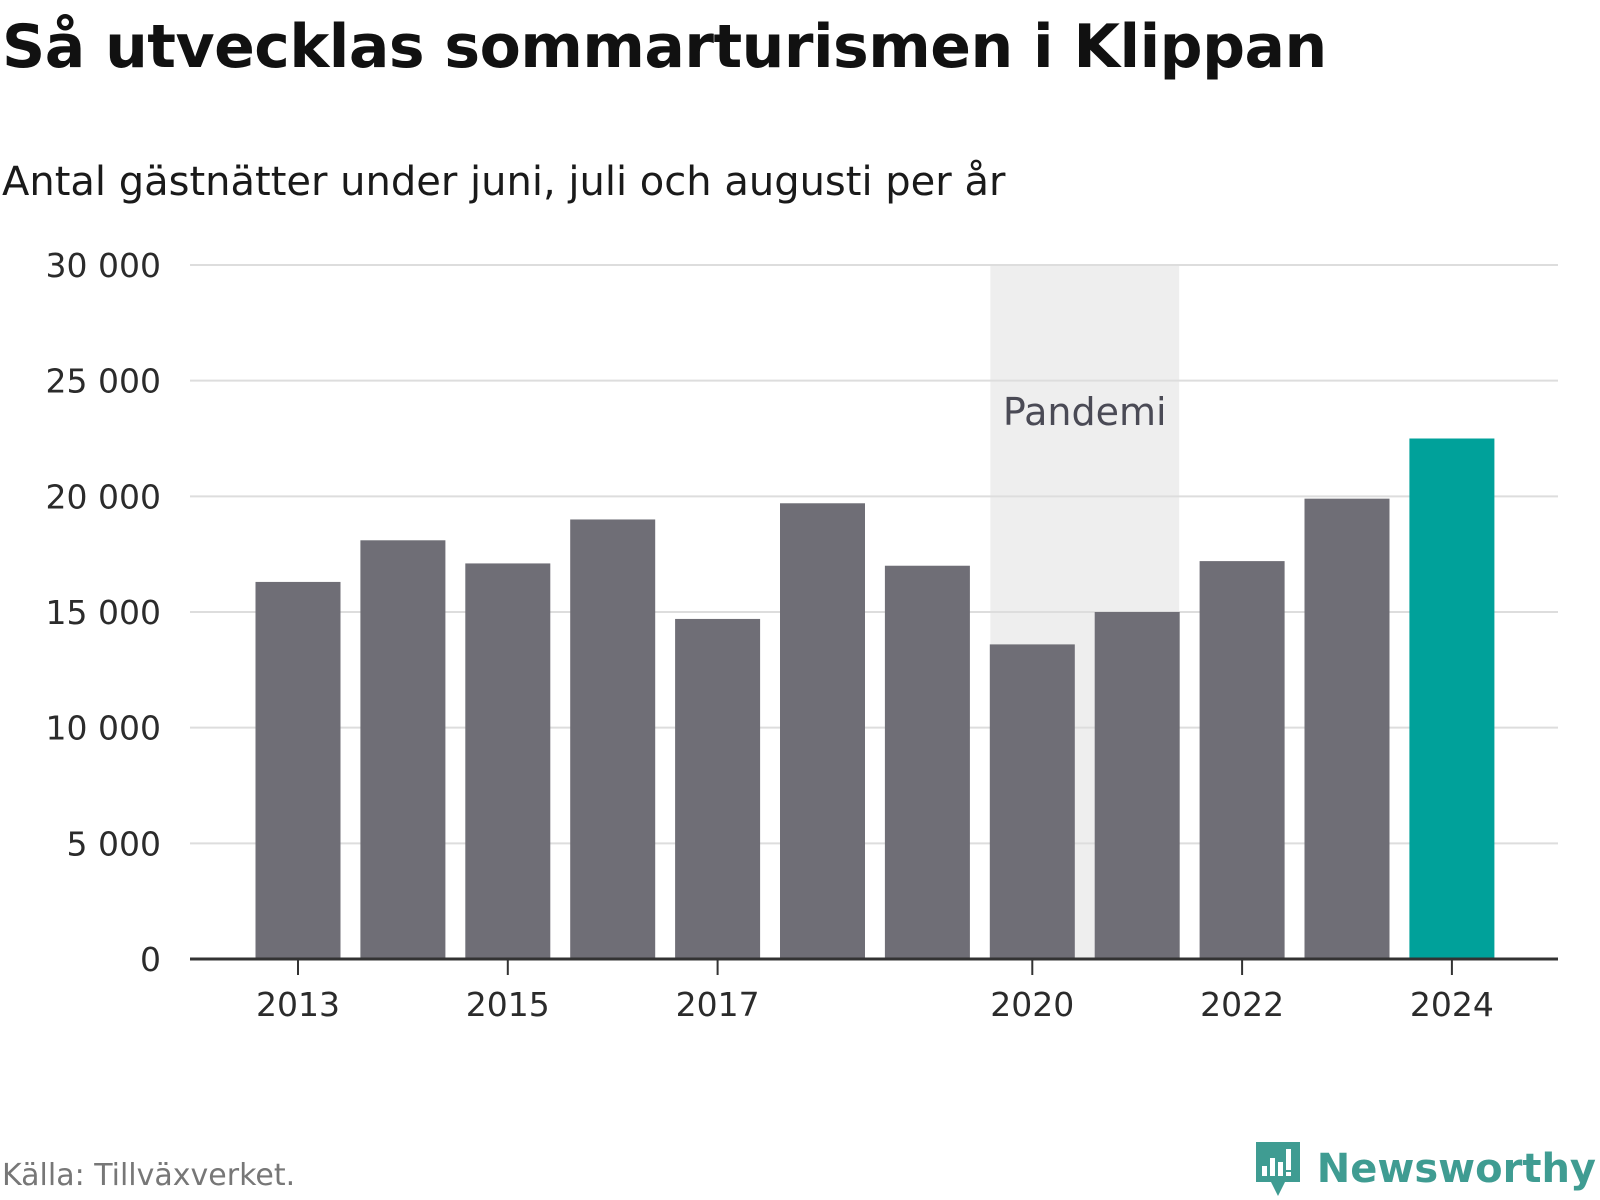  What do you see at coordinates (403, 749) in the screenshot?
I see `bar-2014` at bounding box center [403, 749].